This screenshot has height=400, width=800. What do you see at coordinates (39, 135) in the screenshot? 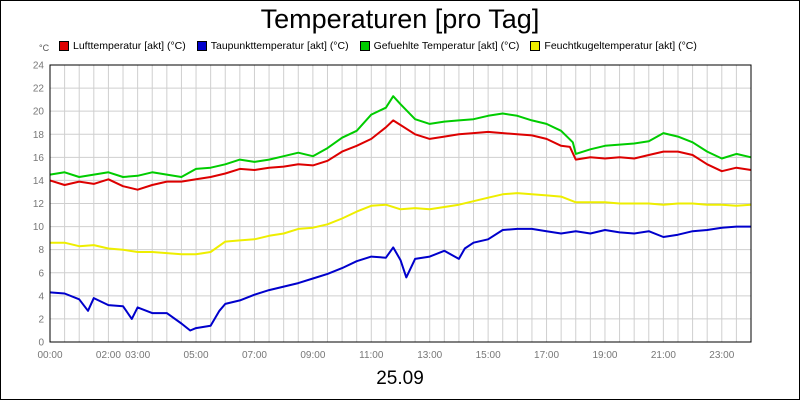
I see `y-tick-label: 18` at bounding box center [39, 135].